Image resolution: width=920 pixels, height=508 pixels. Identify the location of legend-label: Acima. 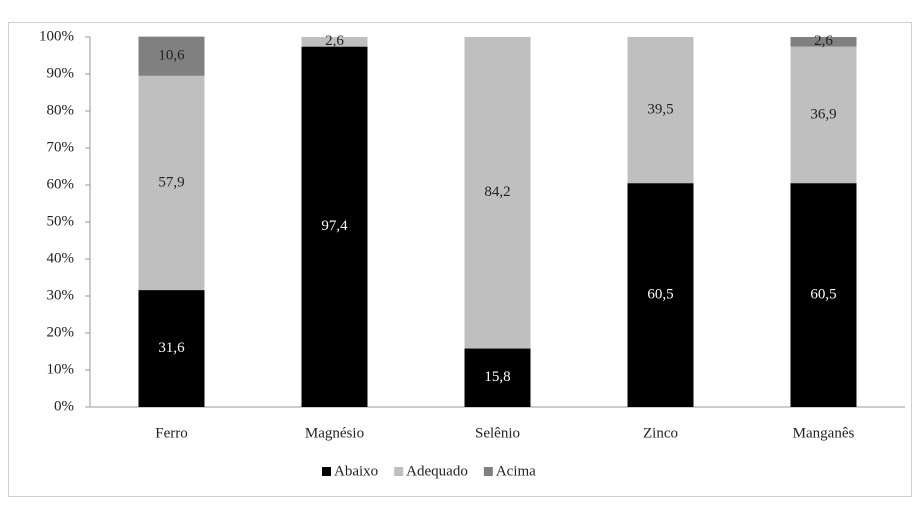
(516, 471).